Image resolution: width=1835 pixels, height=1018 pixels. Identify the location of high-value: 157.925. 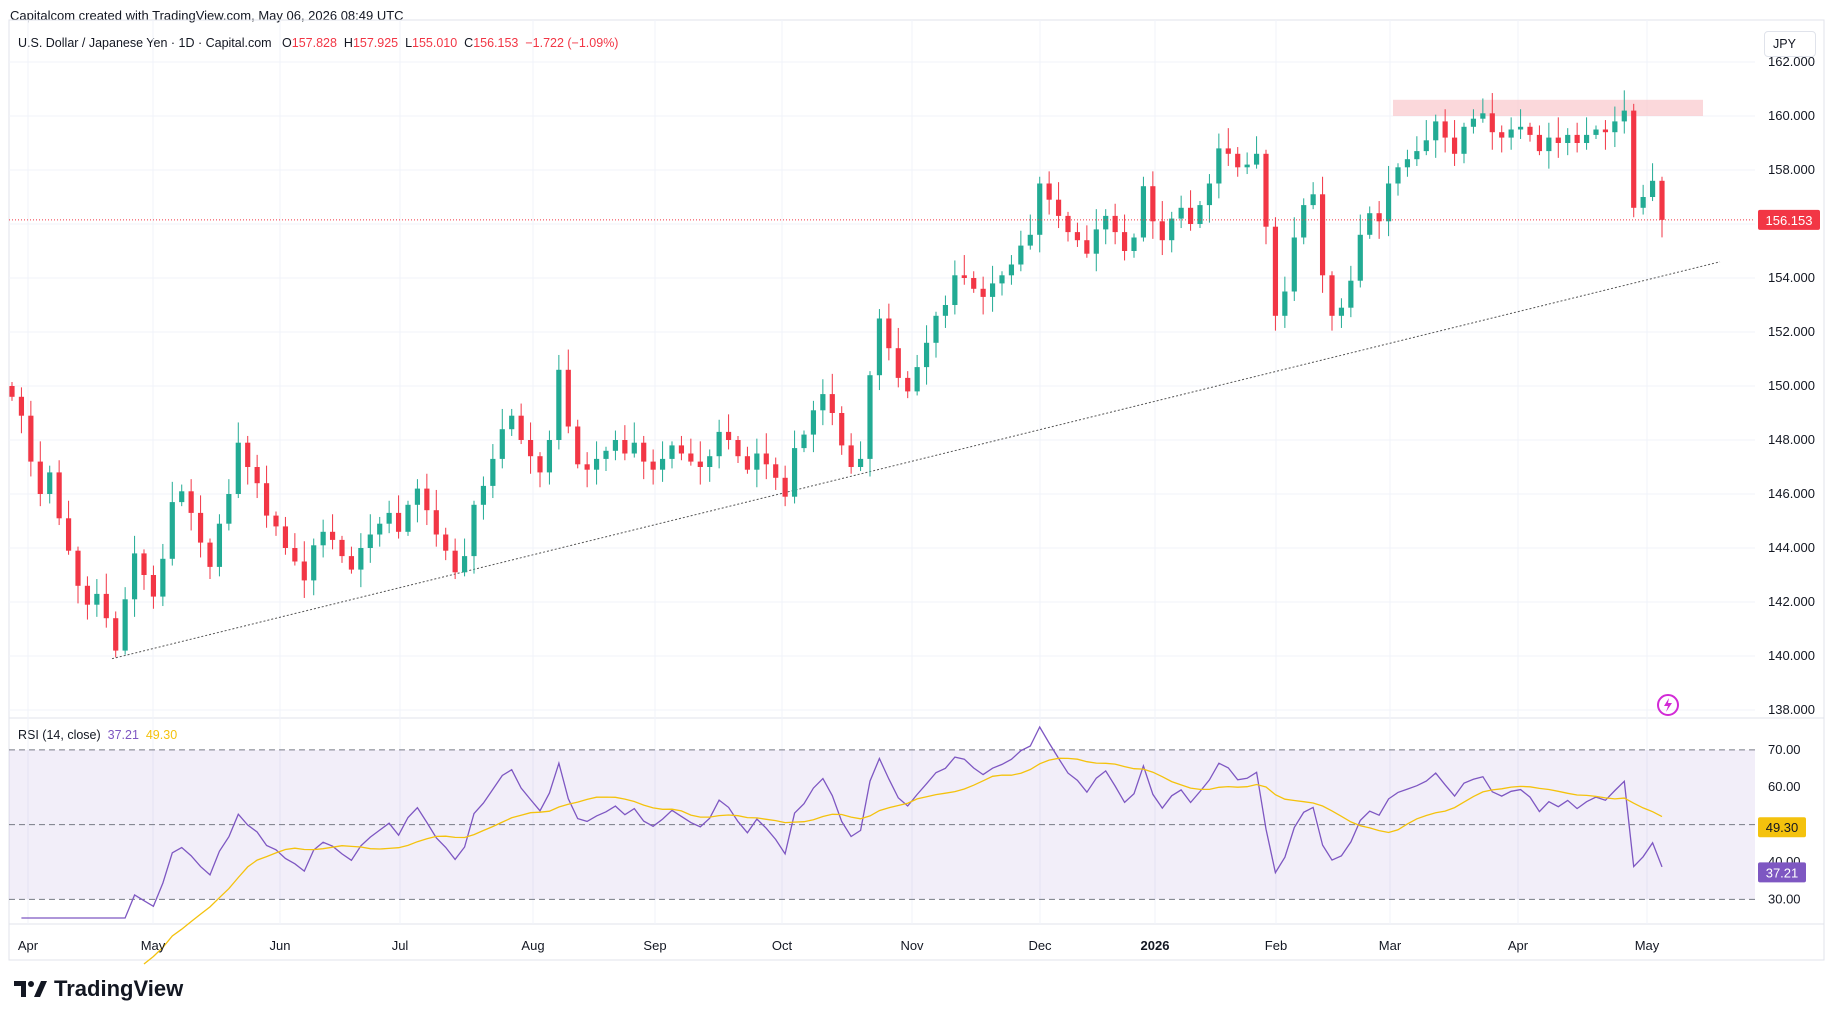
(375, 43).